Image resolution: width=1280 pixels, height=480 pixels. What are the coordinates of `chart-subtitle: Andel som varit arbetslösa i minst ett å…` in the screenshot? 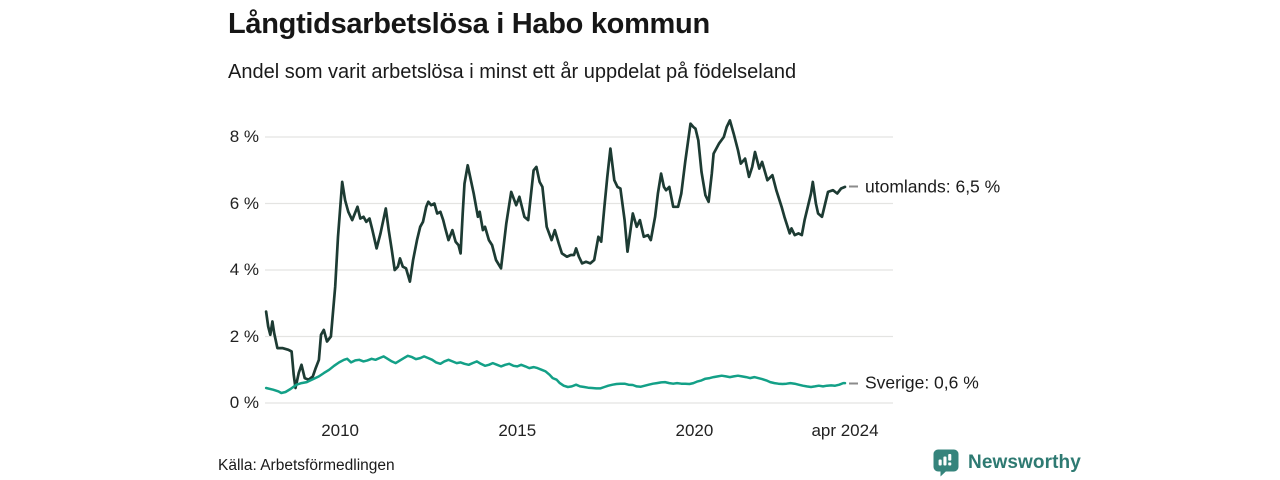 It's located at (512, 72).